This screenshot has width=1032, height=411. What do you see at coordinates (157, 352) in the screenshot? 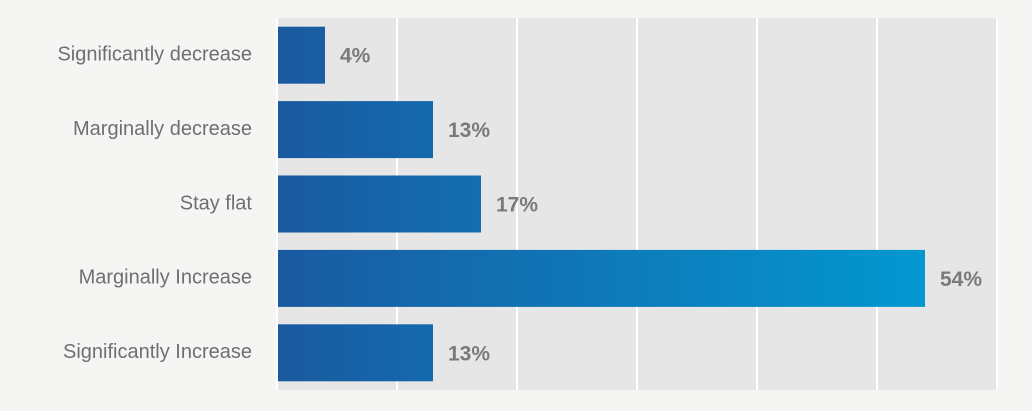
I see `category-label-4: Significantly Increase` at bounding box center [157, 352].